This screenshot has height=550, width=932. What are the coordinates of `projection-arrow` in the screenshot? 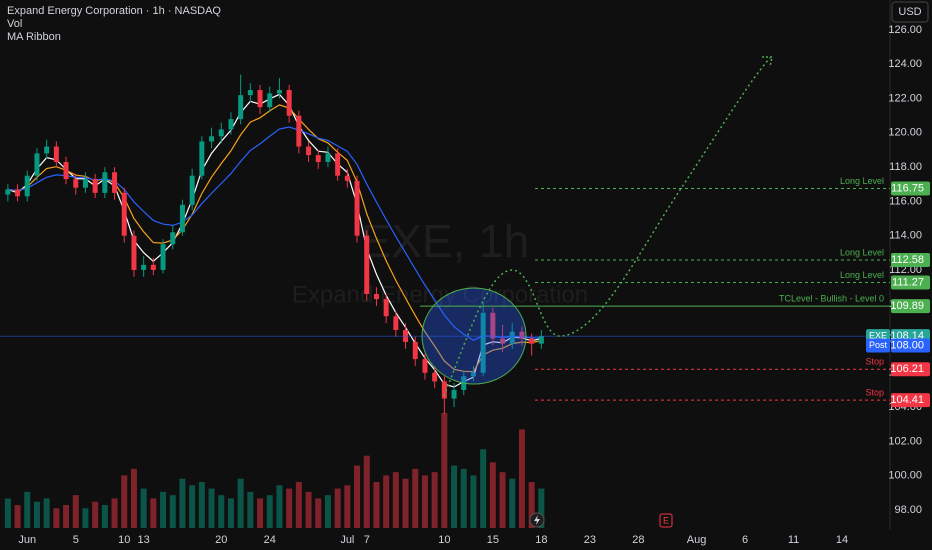 It's located at (767, 62).